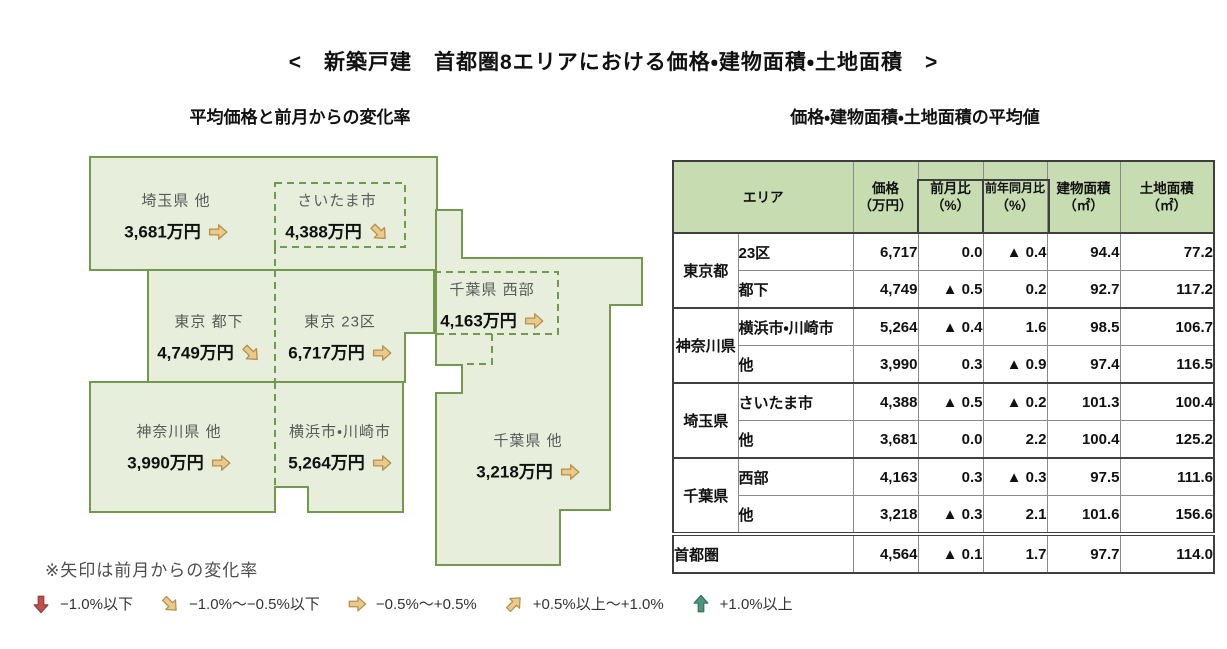 The image size is (1227, 649). I want to click on area-price: 3,990万円, so click(165, 463).